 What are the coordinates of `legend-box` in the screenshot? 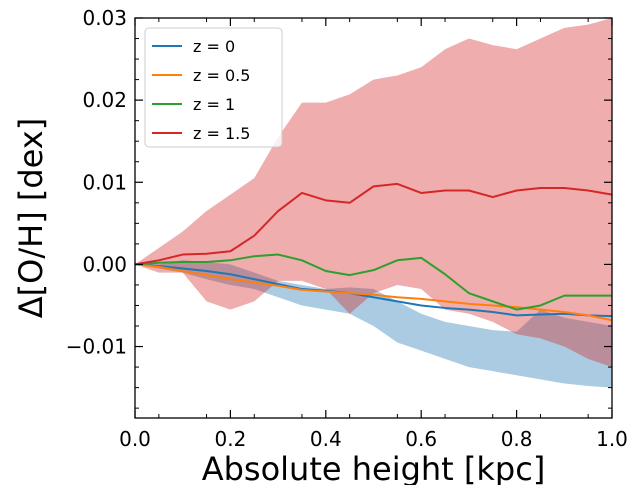 It's located at (213, 87).